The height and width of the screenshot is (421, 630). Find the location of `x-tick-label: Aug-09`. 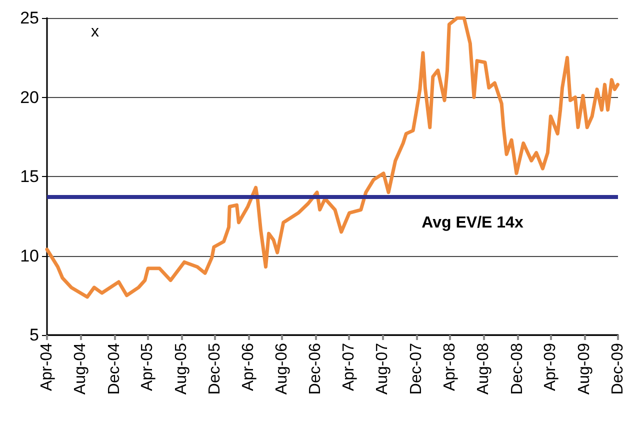

x-tick-label: Aug-09 is located at coordinates (584, 368).